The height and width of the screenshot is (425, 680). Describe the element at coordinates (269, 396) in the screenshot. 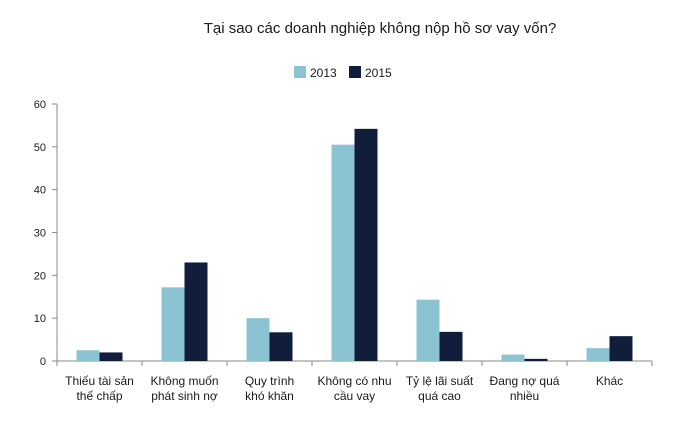

I see `x-category-label-2-1: khó khăn` at that location.